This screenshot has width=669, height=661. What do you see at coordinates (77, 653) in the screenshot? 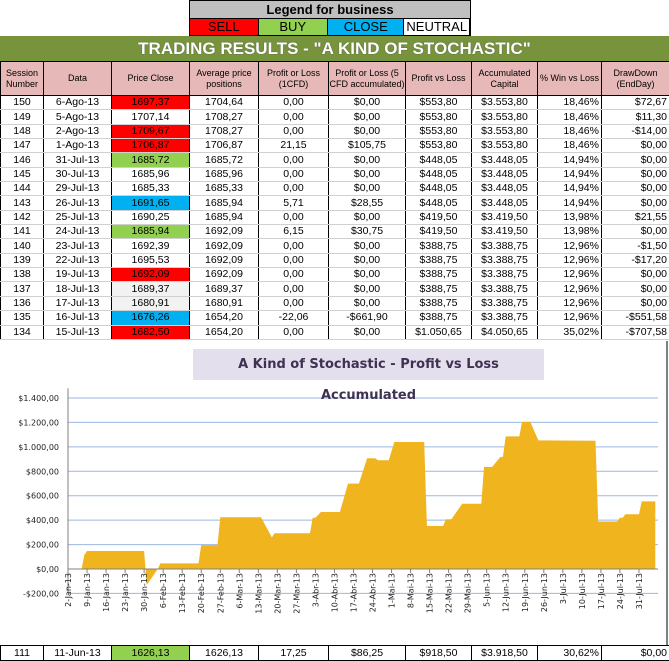
I see `date-cell: 11-Jun-13` at bounding box center [77, 653].